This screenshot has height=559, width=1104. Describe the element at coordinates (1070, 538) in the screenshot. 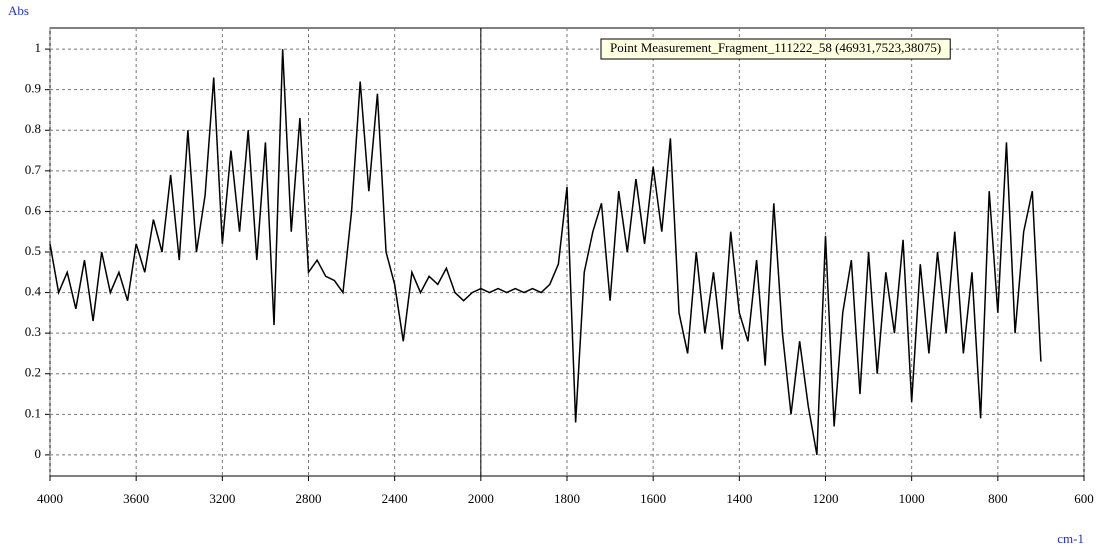

I see `x-axis-label: cm-1` at that location.